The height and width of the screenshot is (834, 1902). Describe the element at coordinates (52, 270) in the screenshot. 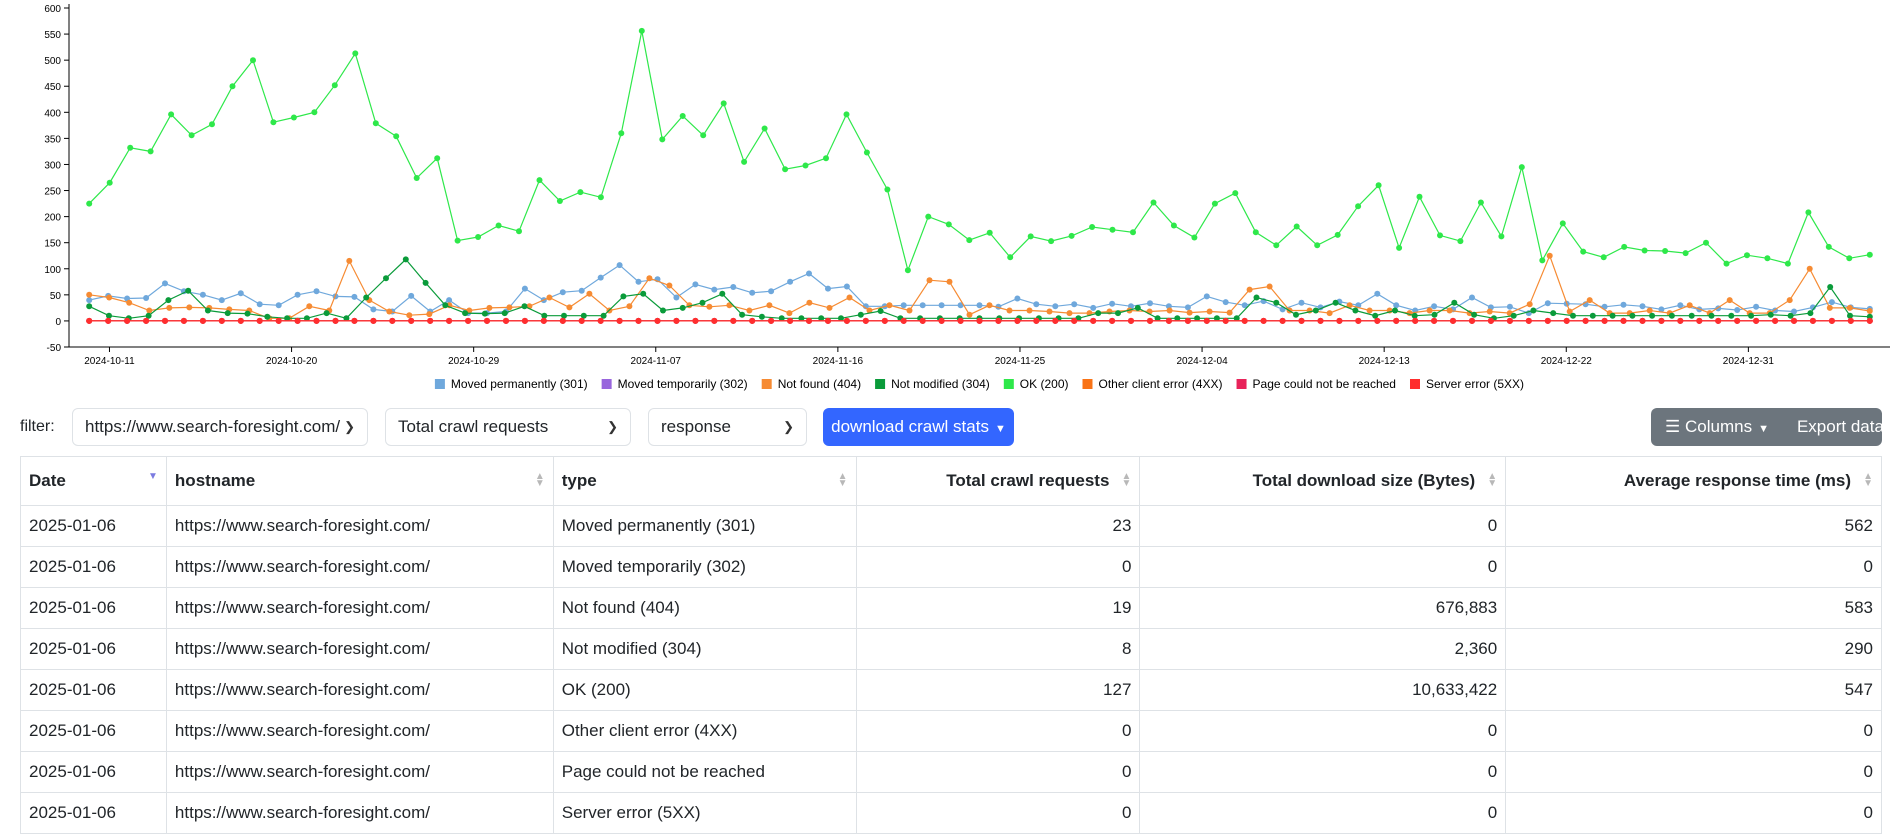

I see `y-tick-label: 100` at that location.